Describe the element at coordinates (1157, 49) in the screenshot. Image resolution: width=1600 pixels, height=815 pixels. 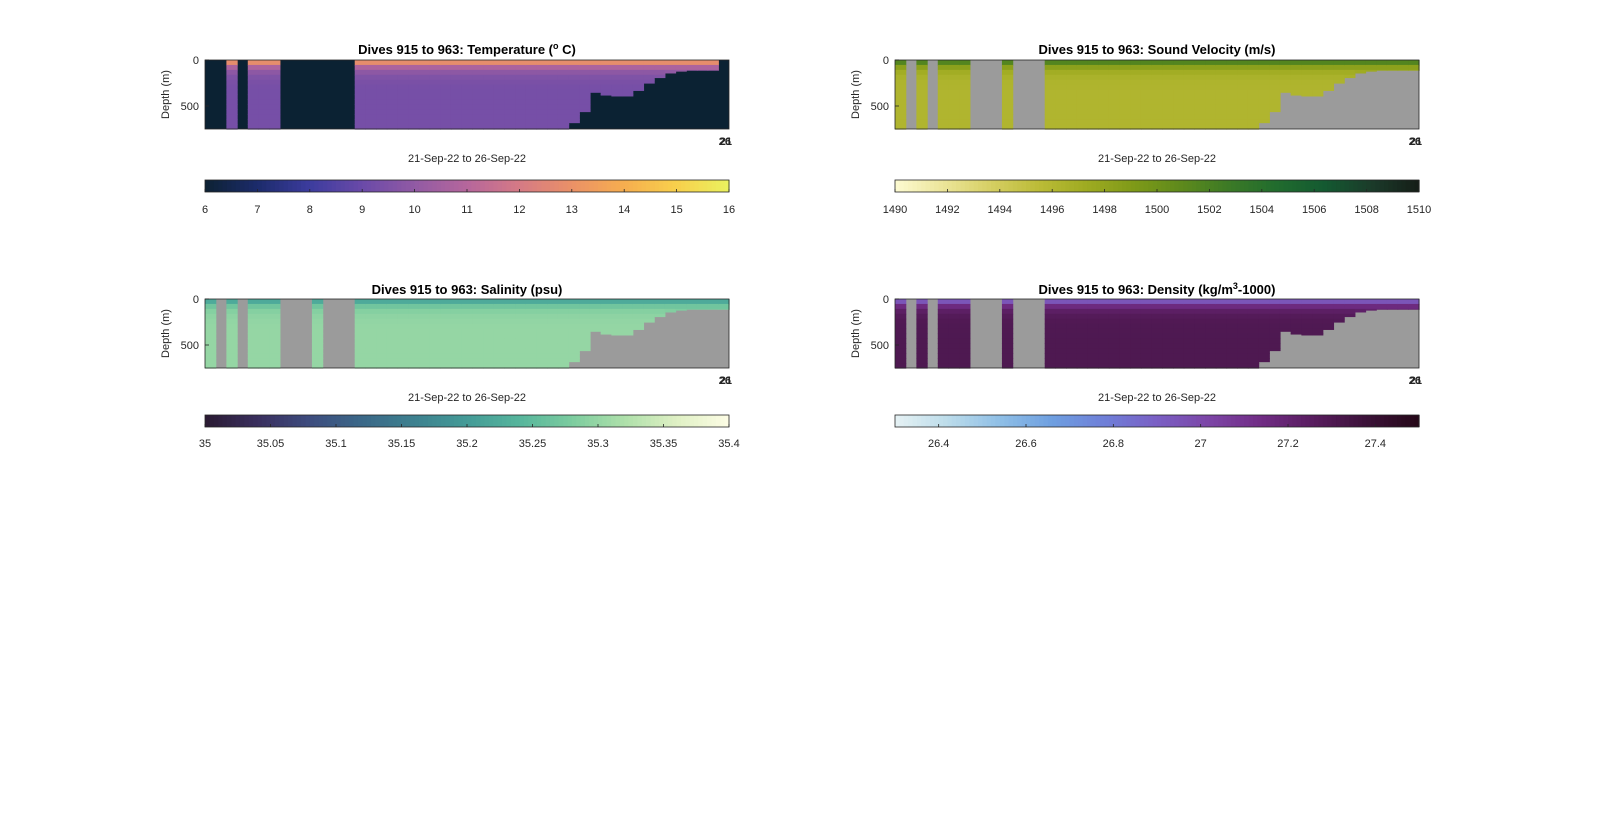
I see `chart-title: Dives 915 to 963: Sound Velocity (m/s)` at that location.